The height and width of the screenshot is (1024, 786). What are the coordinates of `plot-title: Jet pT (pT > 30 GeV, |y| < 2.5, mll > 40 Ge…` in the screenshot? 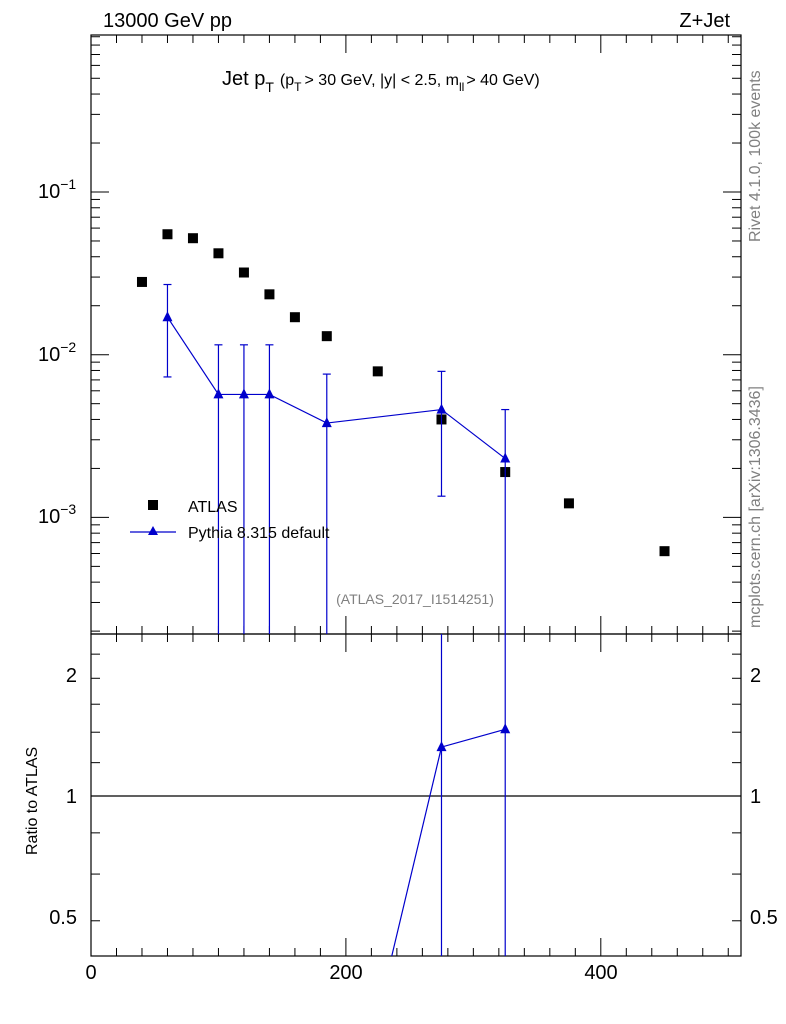 It's located at (381, 81).